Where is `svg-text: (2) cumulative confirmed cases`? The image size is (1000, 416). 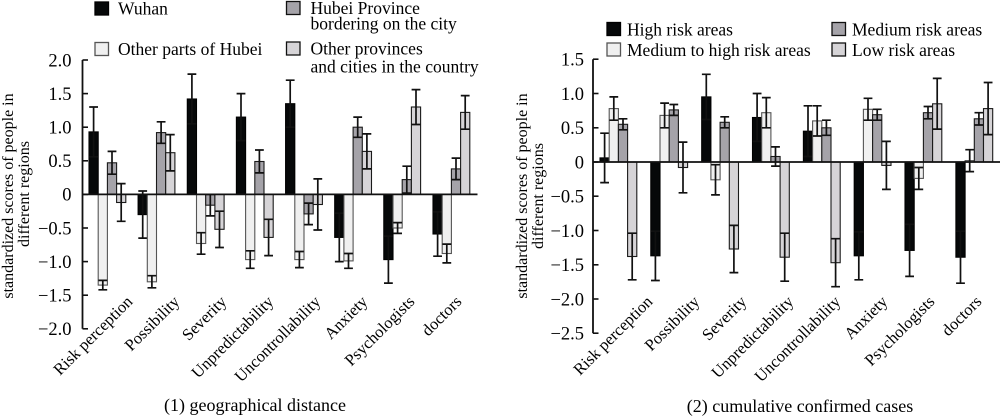 svg-text: (2) cumulative confirmed cases is located at coordinates (800, 406).